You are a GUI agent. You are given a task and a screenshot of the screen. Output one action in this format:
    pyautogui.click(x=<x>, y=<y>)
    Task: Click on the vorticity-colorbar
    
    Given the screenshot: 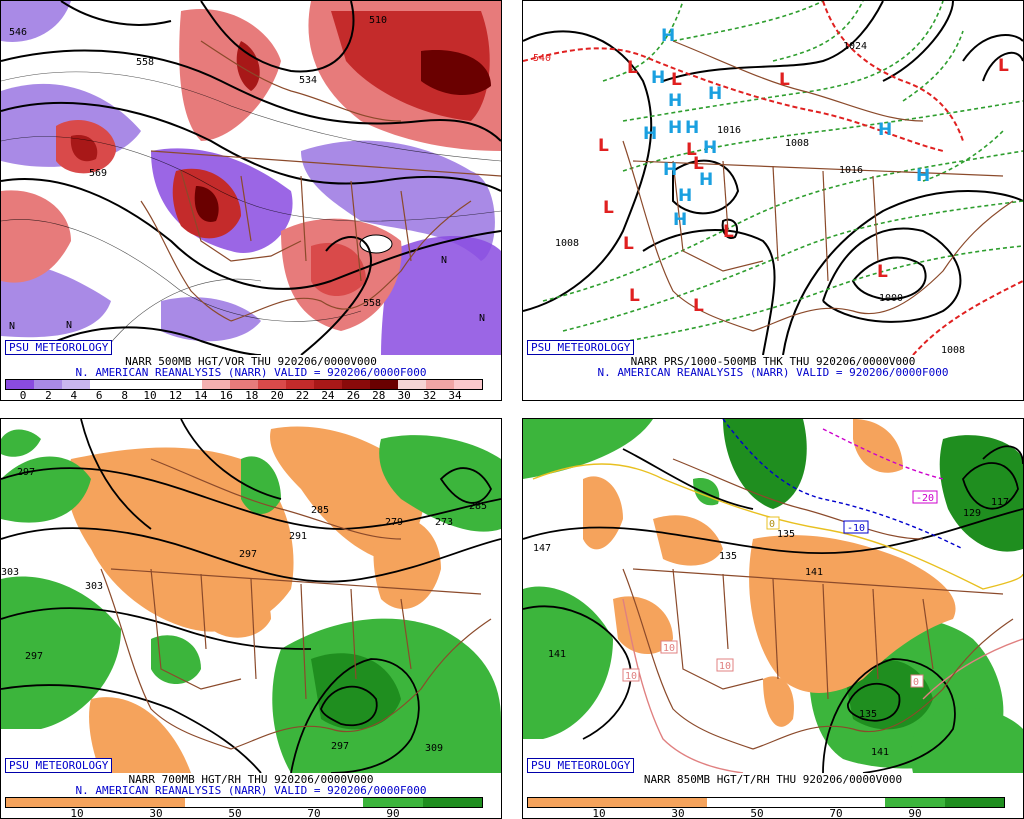 What is the action you would take?
    pyautogui.click(x=244, y=384)
    